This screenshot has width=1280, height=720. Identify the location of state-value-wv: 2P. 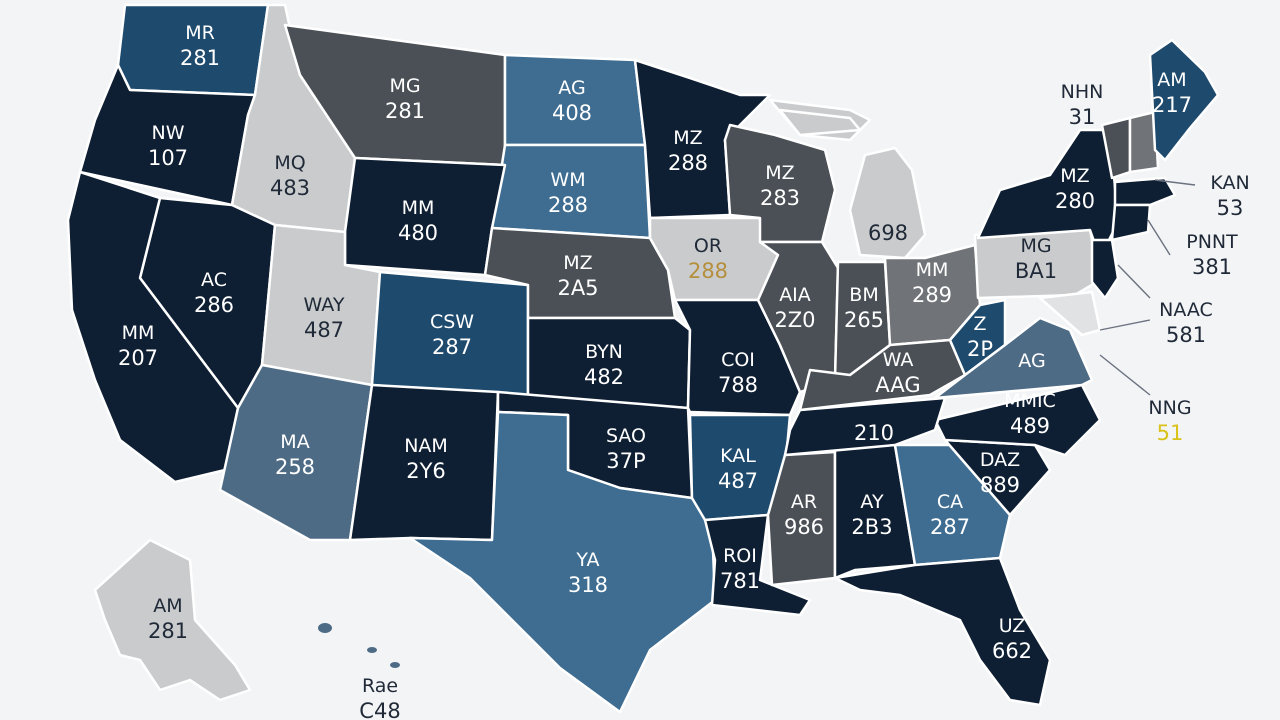
(980, 349).